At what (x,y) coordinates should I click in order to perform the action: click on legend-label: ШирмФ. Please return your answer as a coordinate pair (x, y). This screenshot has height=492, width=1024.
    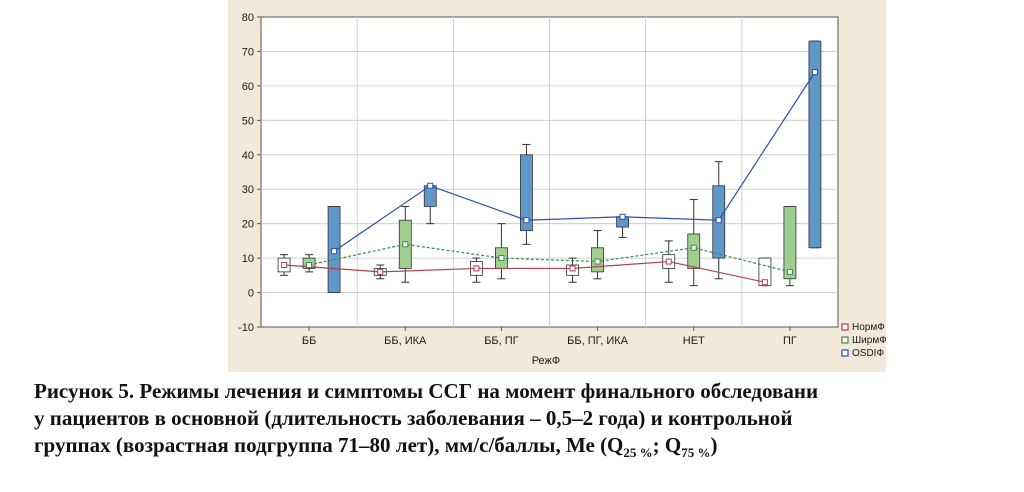
    Looking at the image, I should click on (869, 340).